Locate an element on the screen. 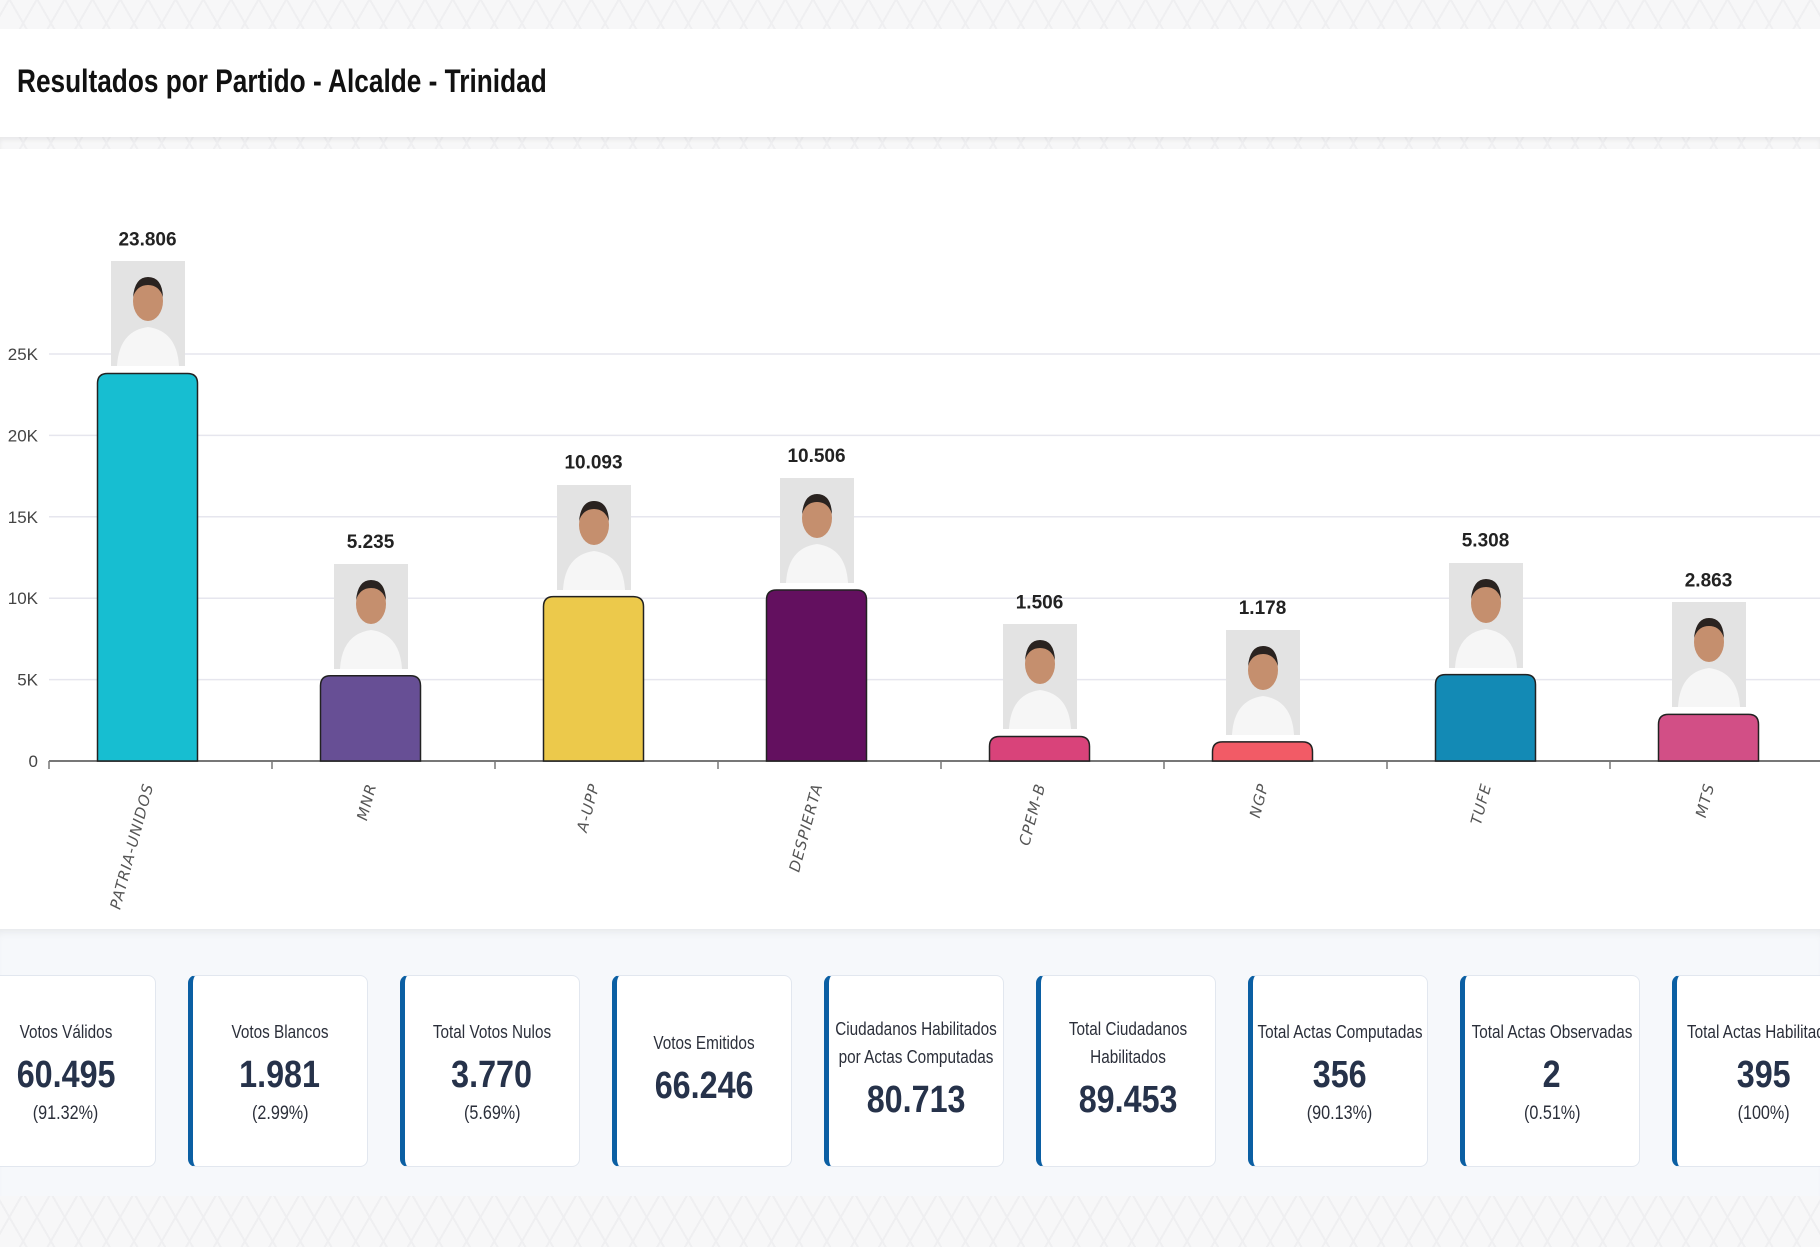 The height and width of the screenshot is (1247, 1820). data-label: 10.506 is located at coordinates (816, 456).